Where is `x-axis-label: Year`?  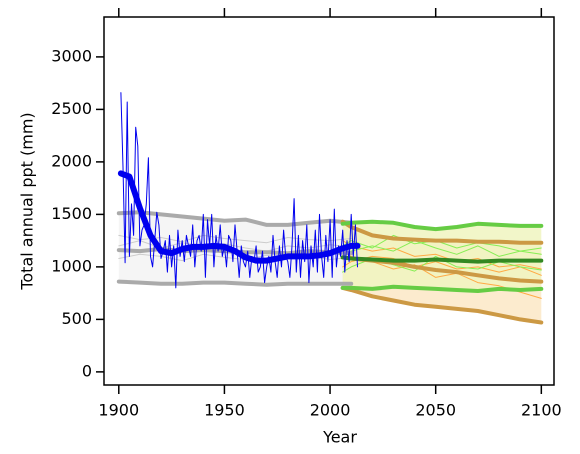
x-axis-label: Year is located at coordinates (339, 437).